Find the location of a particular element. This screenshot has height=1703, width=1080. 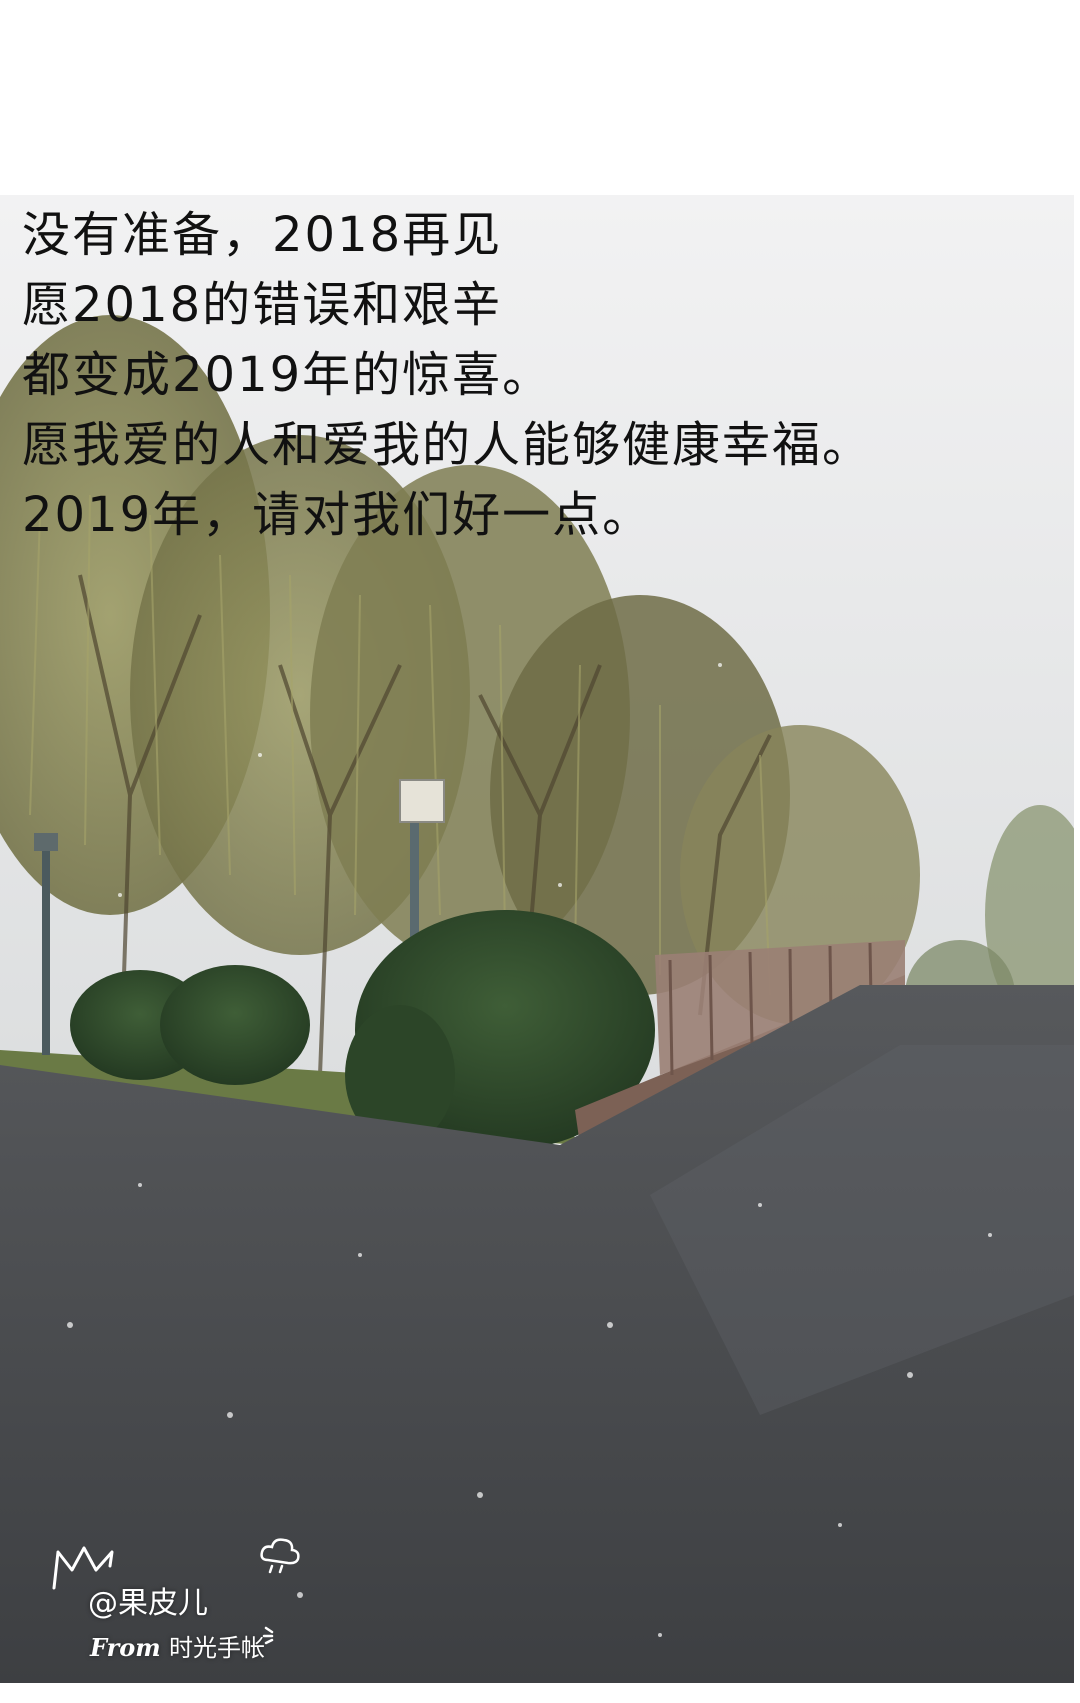

lamp-post-left is located at coordinates (46, 944).